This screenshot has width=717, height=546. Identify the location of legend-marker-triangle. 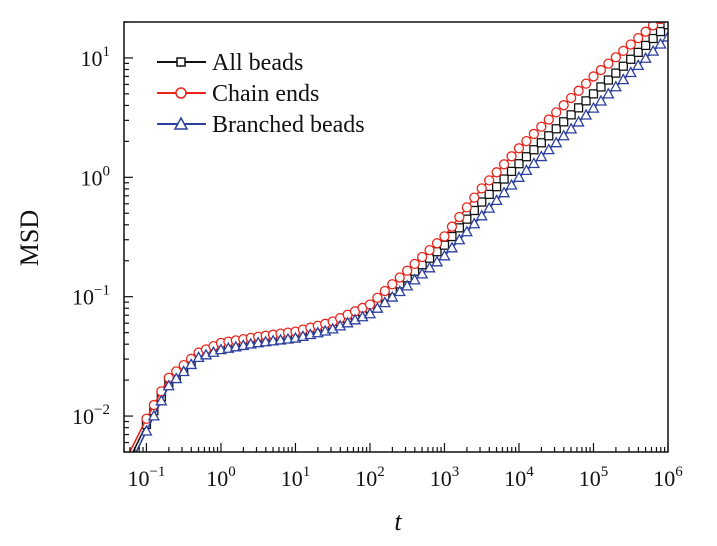
(181, 123).